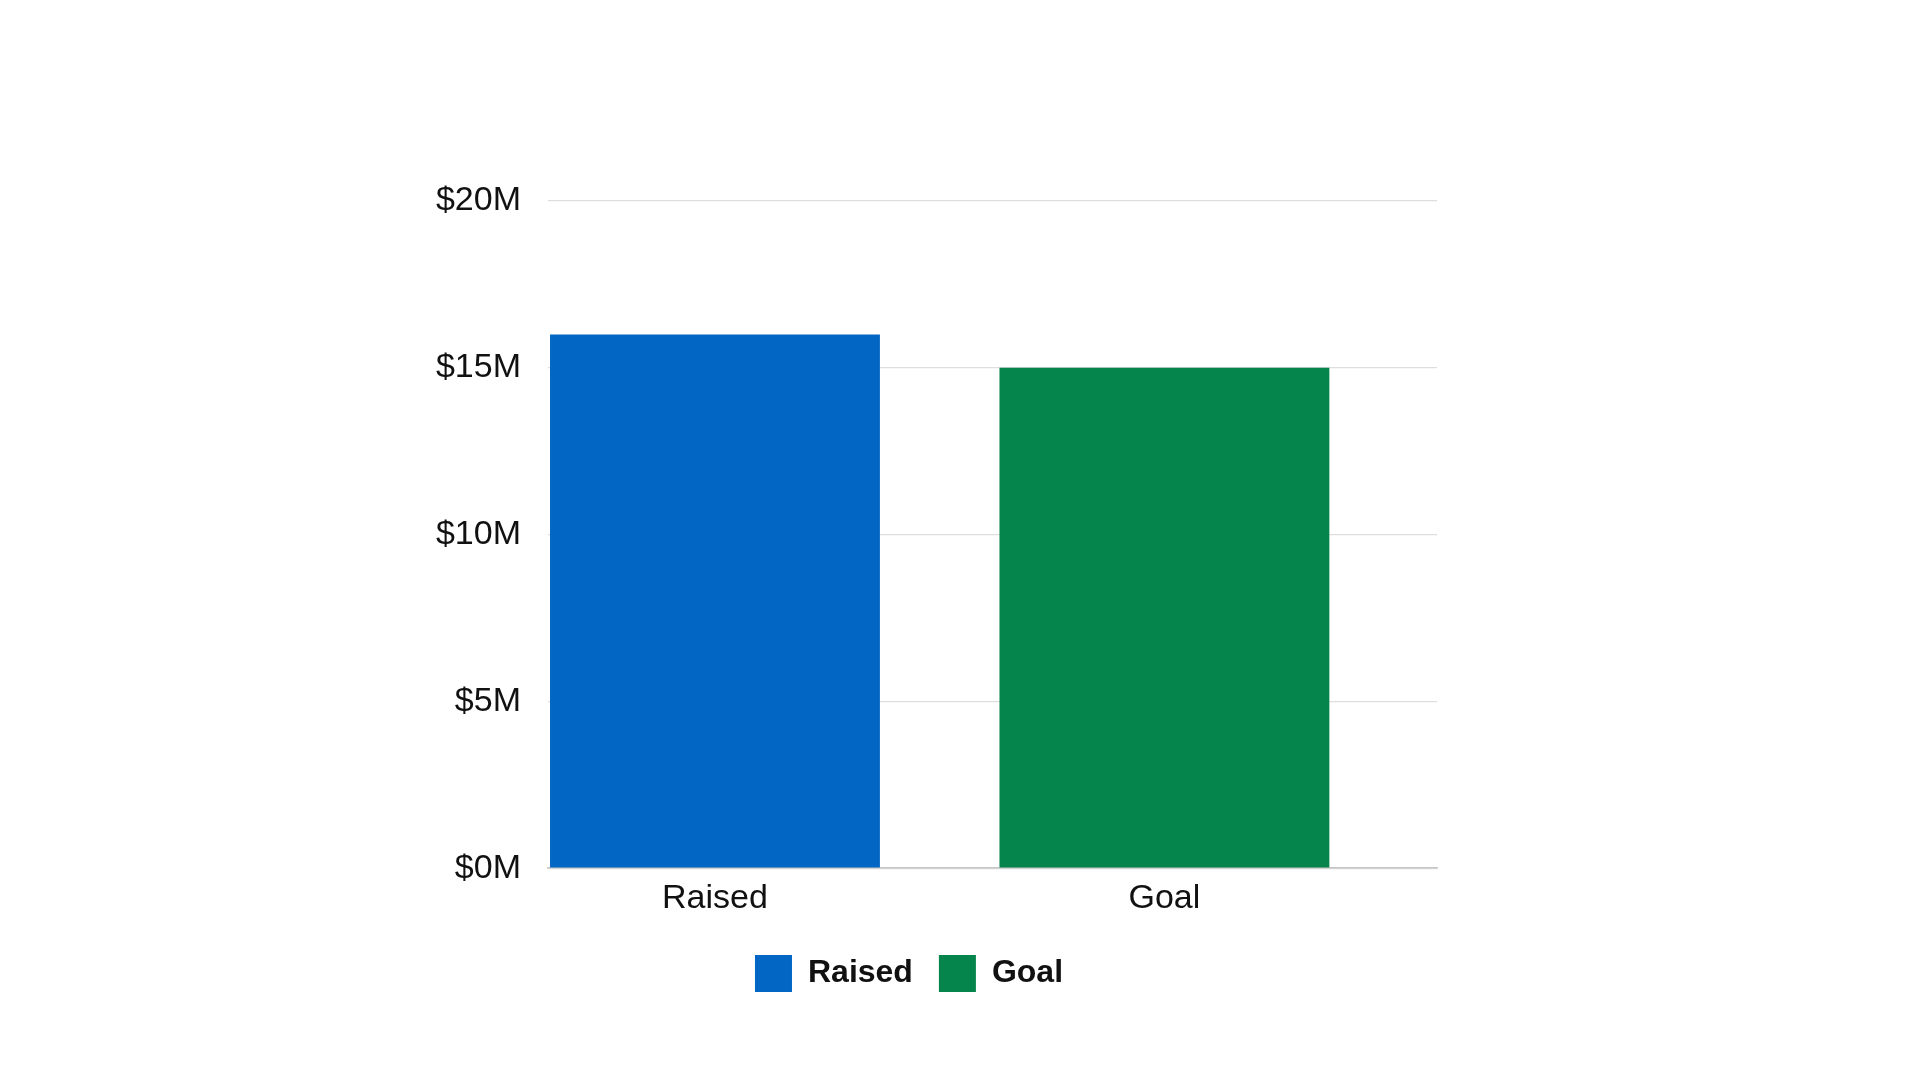 This screenshot has height=1080, width=1920. Describe the element at coordinates (860, 971) in the screenshot. I see `legend-label: Raised` at that location.